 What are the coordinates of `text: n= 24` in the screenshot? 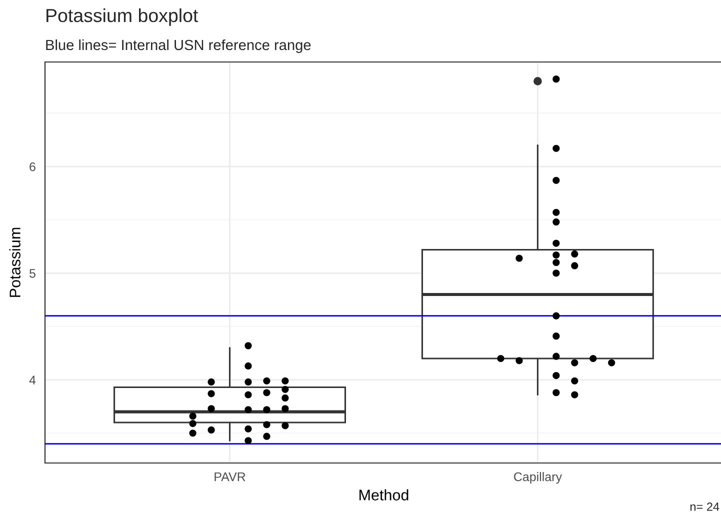 It's located at (705, 506).